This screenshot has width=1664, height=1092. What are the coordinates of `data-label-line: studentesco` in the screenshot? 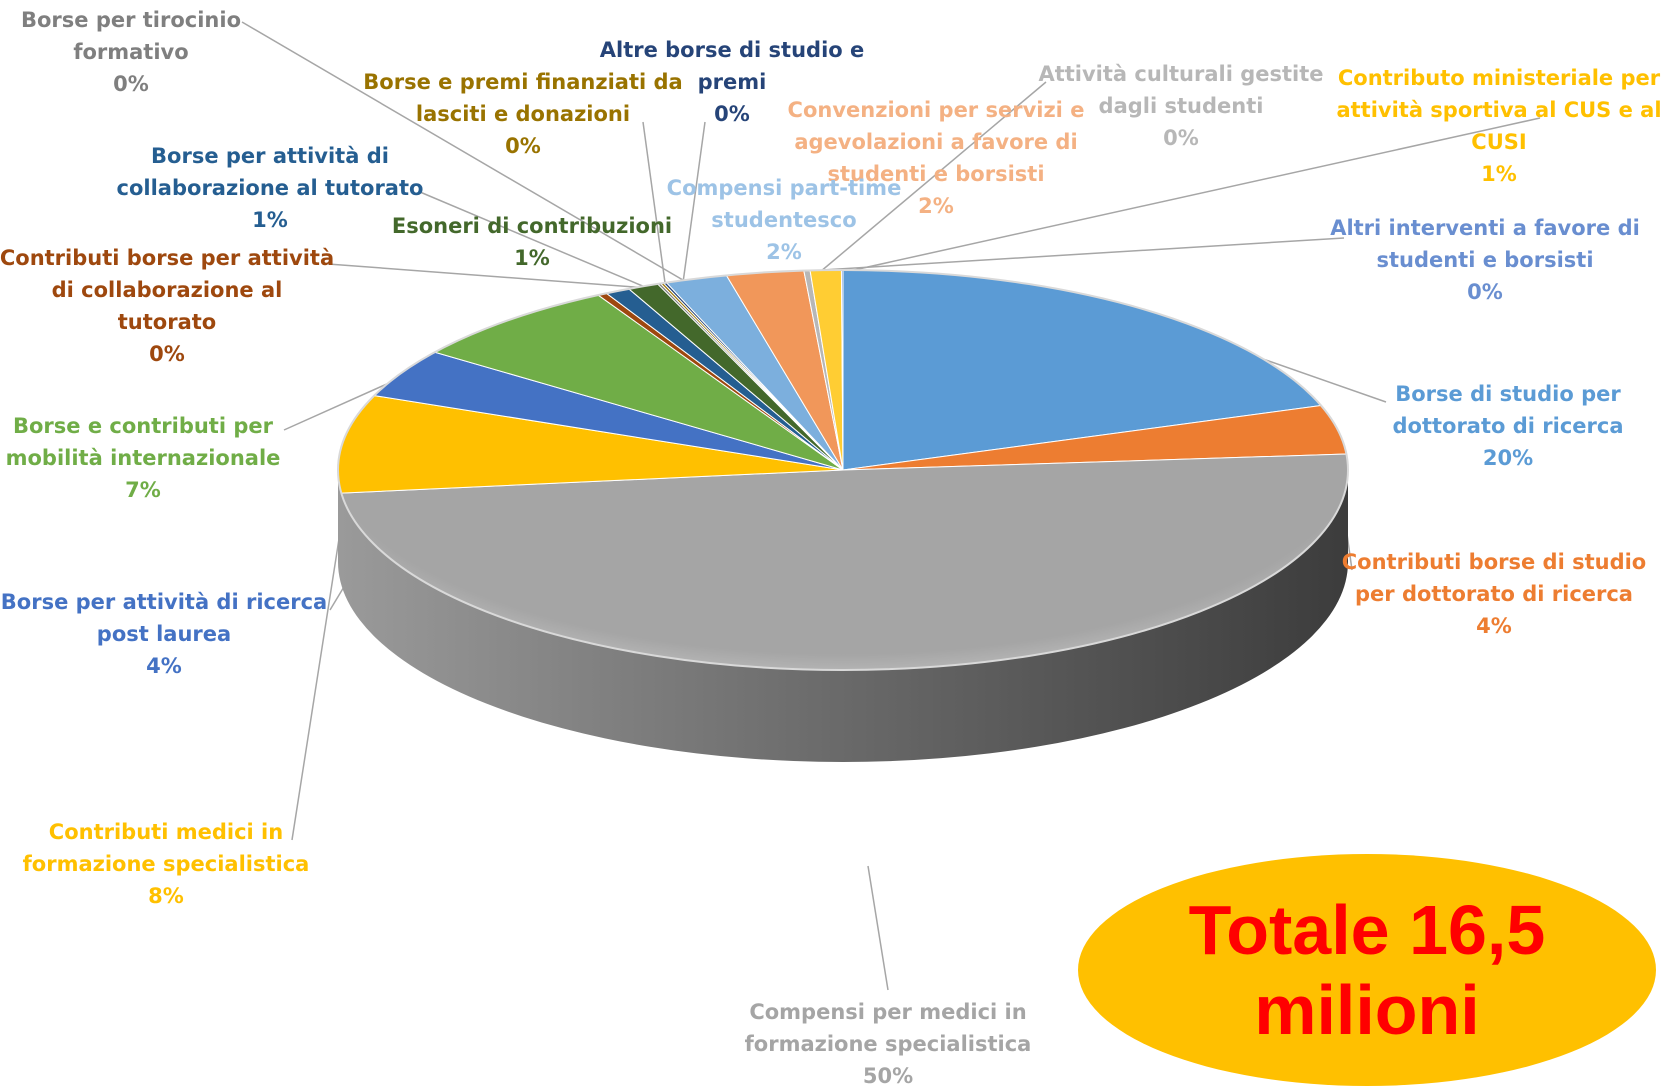 It's located at (784, 220).